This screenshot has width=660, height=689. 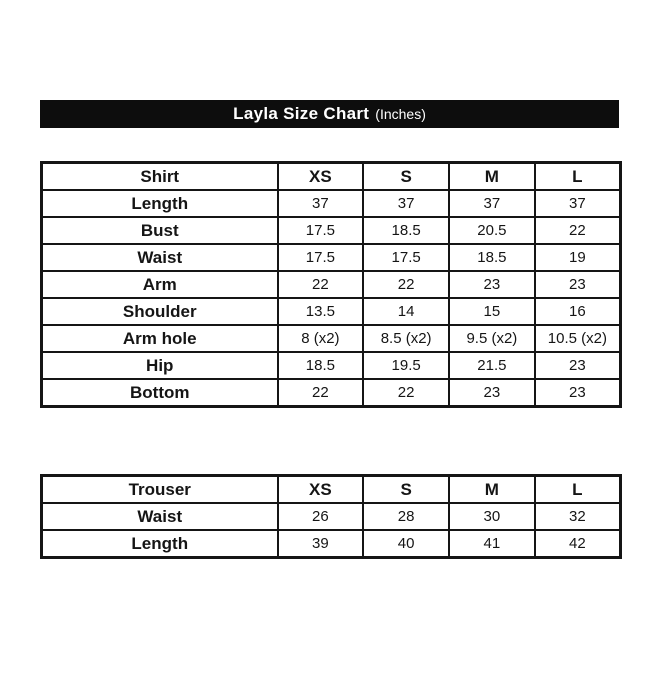 What do you see at coordinates (492, 365) in the screenshot?
I see `value-cell: 21.5` at bounding box center [492, 365].